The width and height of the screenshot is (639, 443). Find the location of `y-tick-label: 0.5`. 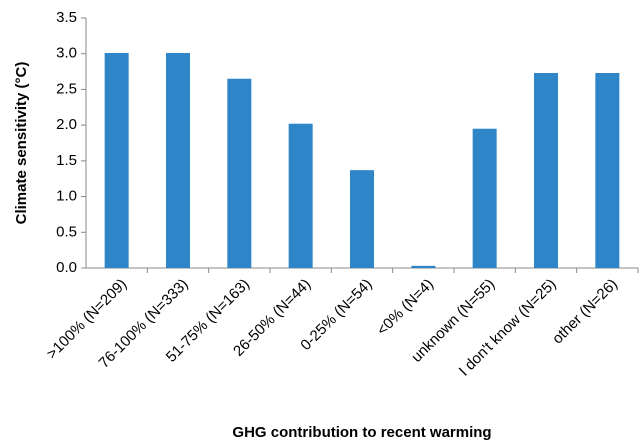

y-tick-label: 0.5 is located at coordinates (66, 231).